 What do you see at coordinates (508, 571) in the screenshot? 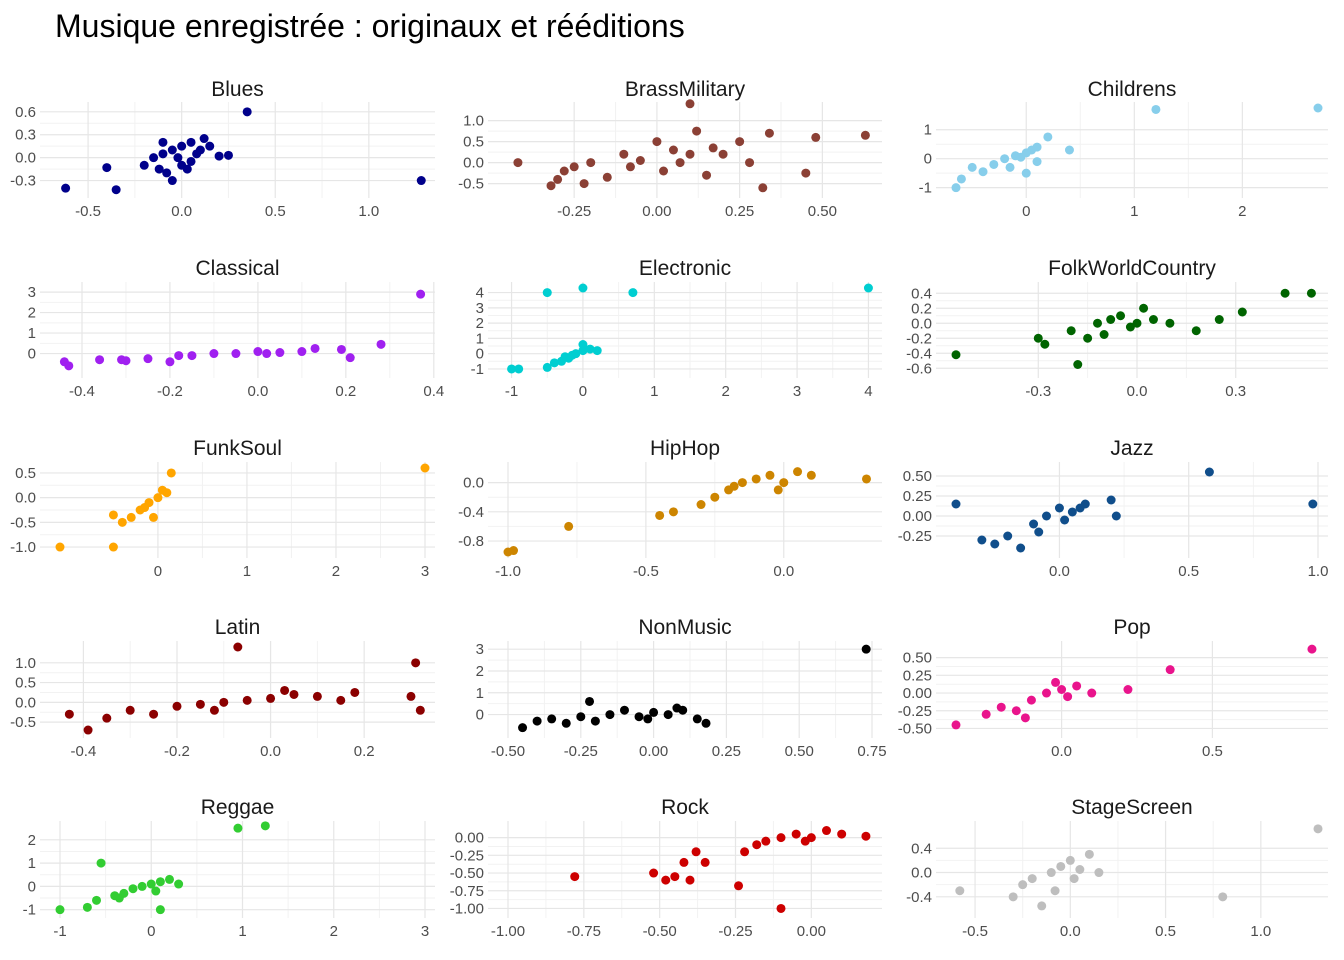
I see `x-tick-label: -1.0` at bounding box center [508, 571].